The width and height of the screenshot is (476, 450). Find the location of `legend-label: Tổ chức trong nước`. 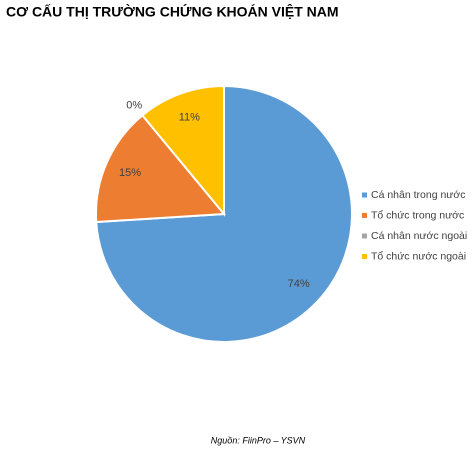

legend-label: Tổ chức trong nước is located at coordinates (417, 215).